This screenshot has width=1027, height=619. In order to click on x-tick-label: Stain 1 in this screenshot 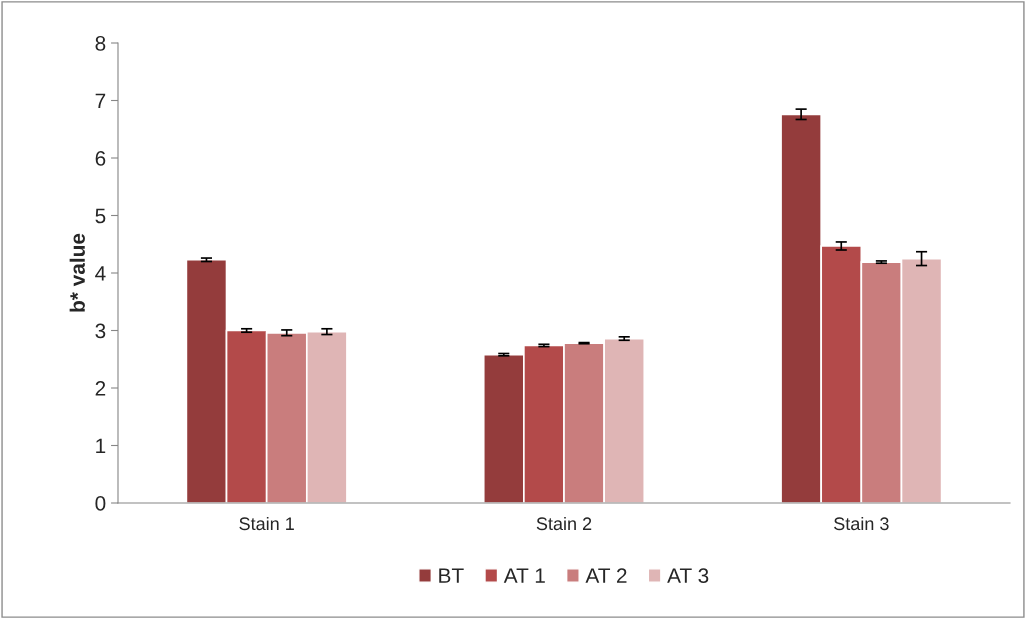, I will do `click(266, 523)`.